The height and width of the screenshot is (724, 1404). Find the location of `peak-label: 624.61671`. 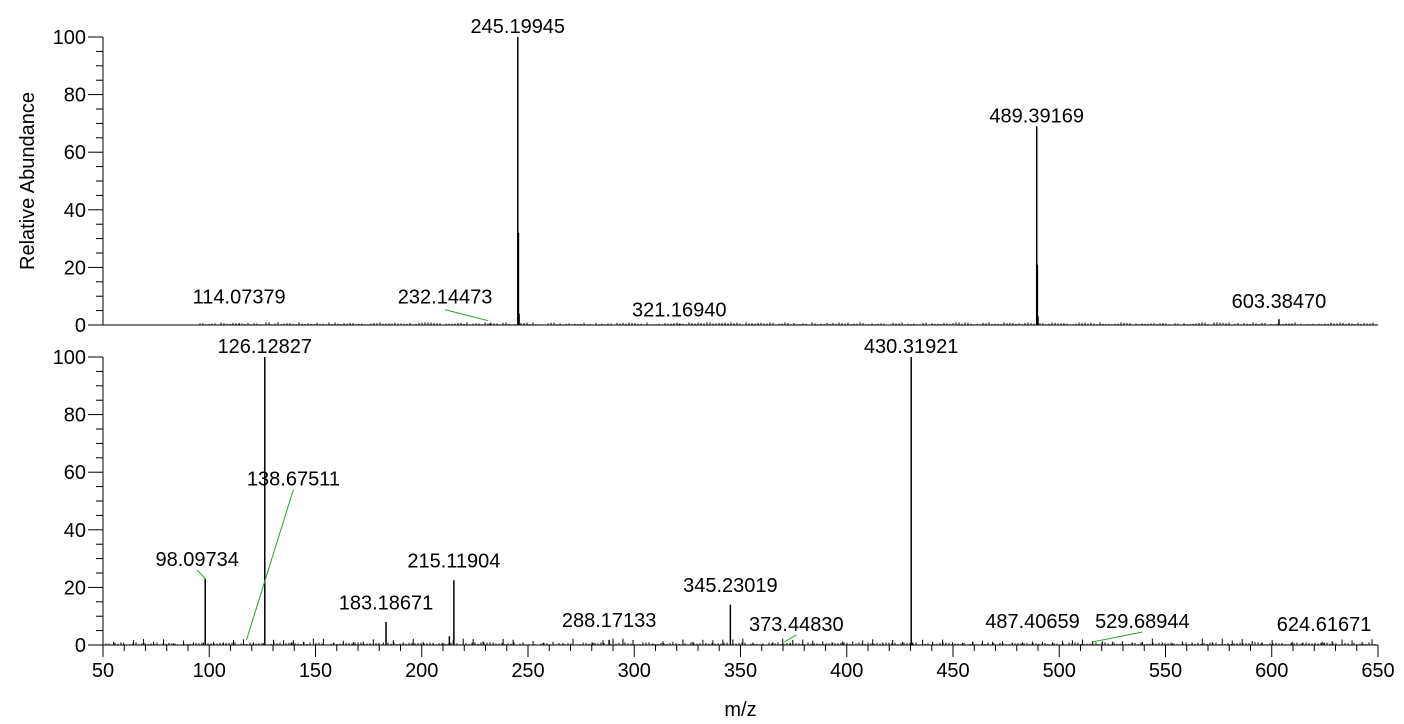

peak-label: 624.61671 is located at coordinates (1324, 625).